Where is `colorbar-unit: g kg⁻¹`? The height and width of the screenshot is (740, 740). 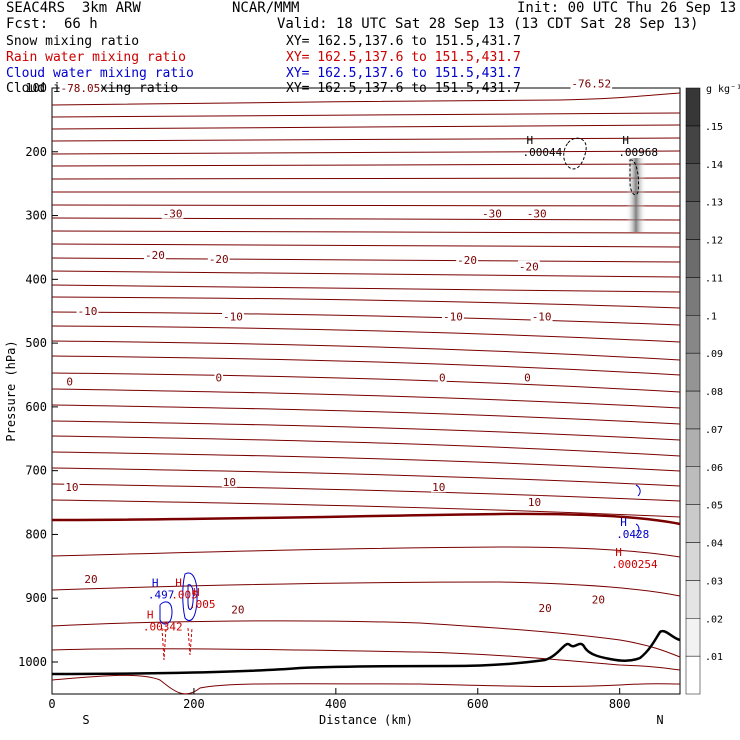 colorbar-unit: g kg⁻¹ is located at coordinates (723, 89).